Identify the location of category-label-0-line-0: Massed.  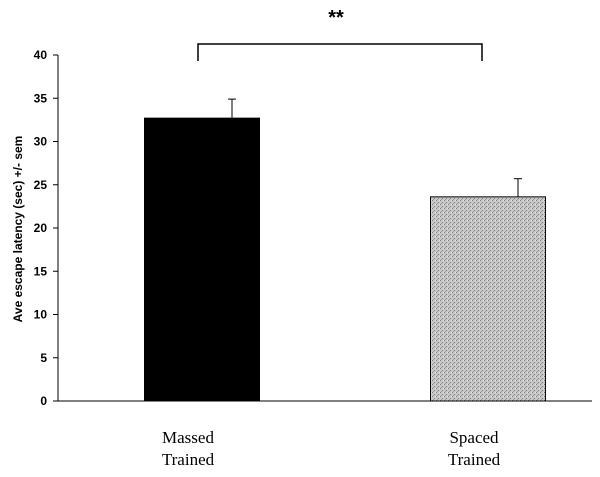
(188, 437).